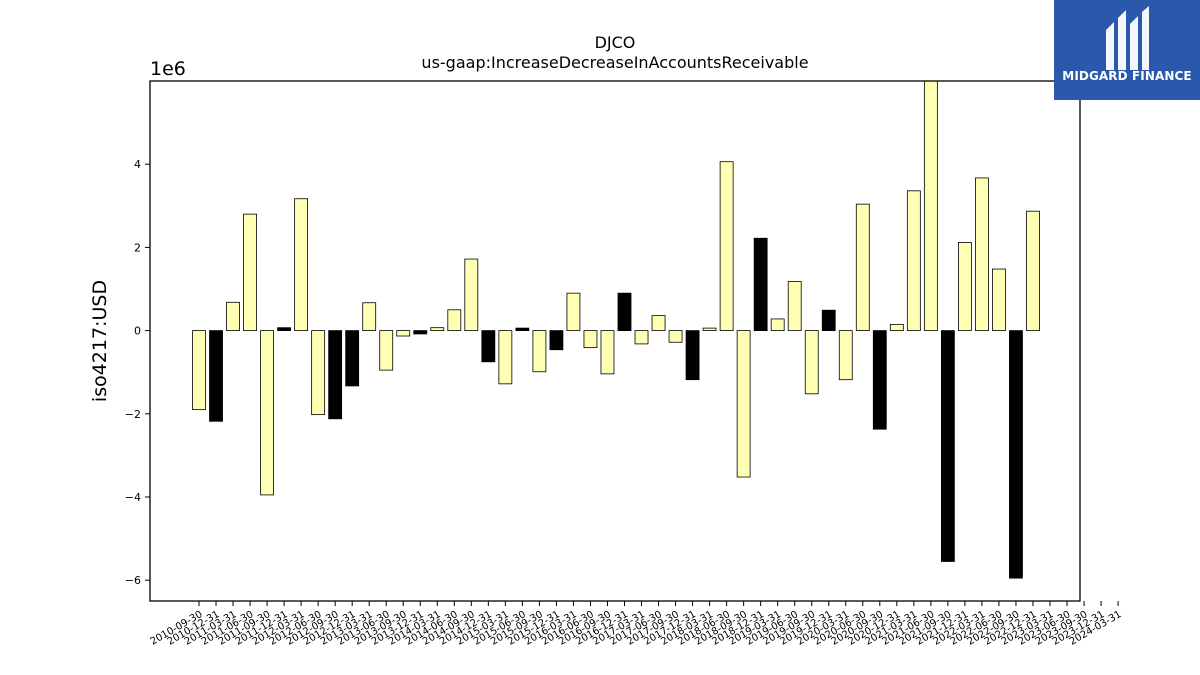 Image resolution: width=1200 pixels, height=675 pixels. What do you see at coordinates (137, 372) in the screenshot?
I see `y-ticks-group: −6 −4 −2 0 2 4` at bounding box center [137, 372].